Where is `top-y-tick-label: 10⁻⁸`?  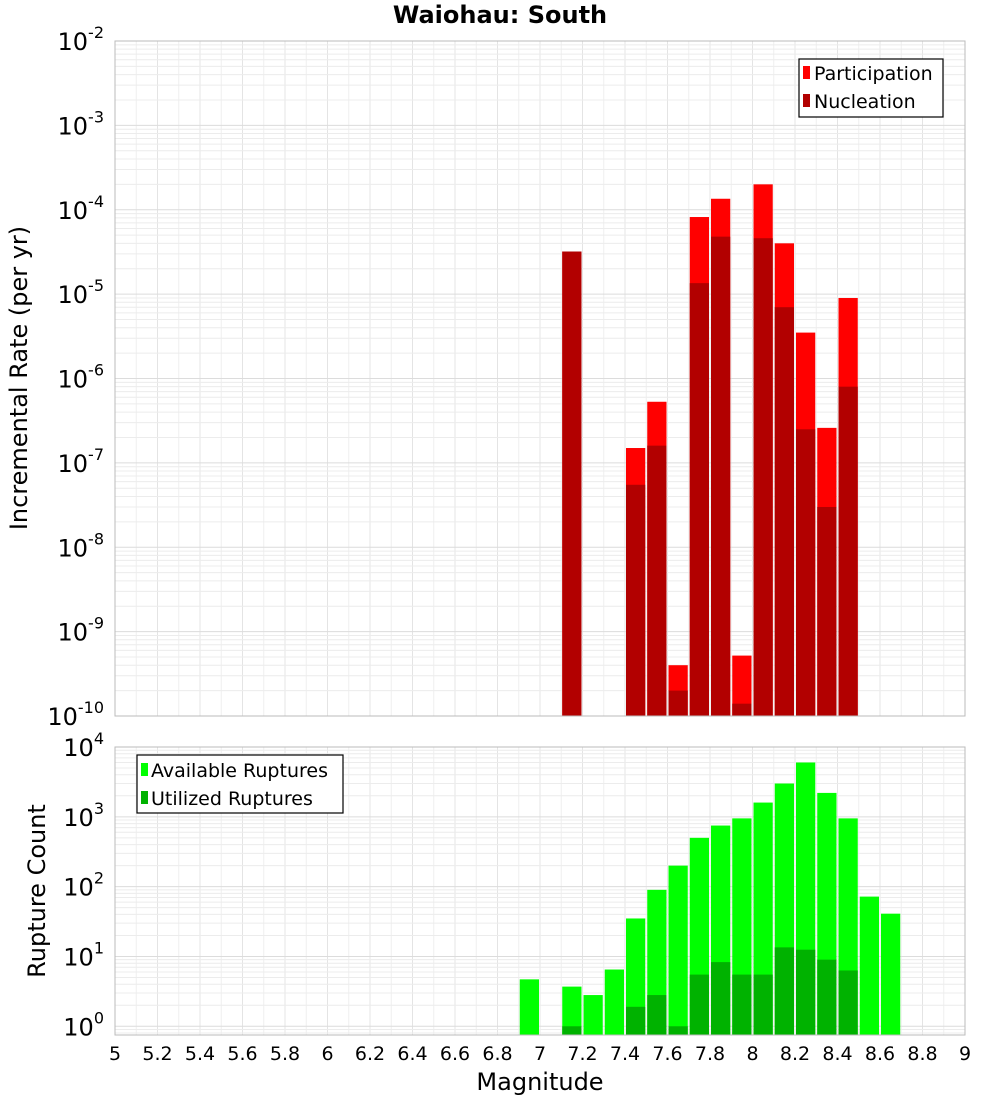 top-y-tick-label: 10⁻⁸ is located at coordinates (81, 545).